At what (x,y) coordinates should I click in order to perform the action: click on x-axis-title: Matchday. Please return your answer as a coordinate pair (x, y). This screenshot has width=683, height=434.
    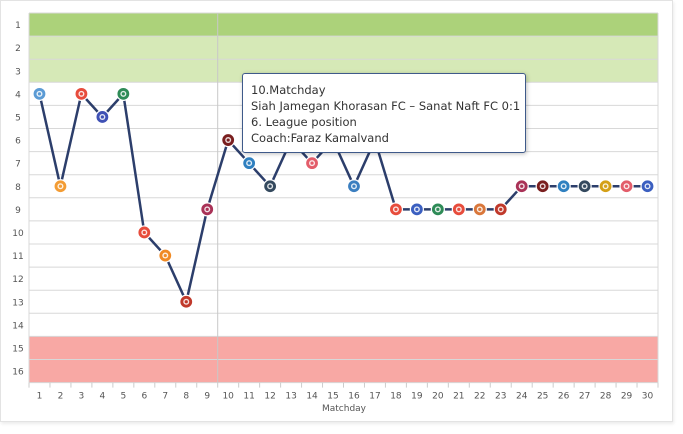
    Looking at the image, I should click on (344, 409).